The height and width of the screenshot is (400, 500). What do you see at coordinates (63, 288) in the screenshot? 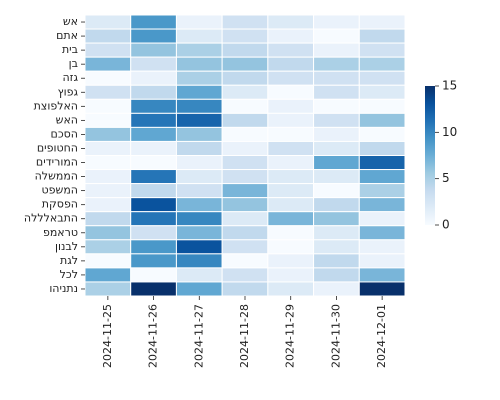
I see `y-tick-label: נתניהו` at bounding box center [63, 288].